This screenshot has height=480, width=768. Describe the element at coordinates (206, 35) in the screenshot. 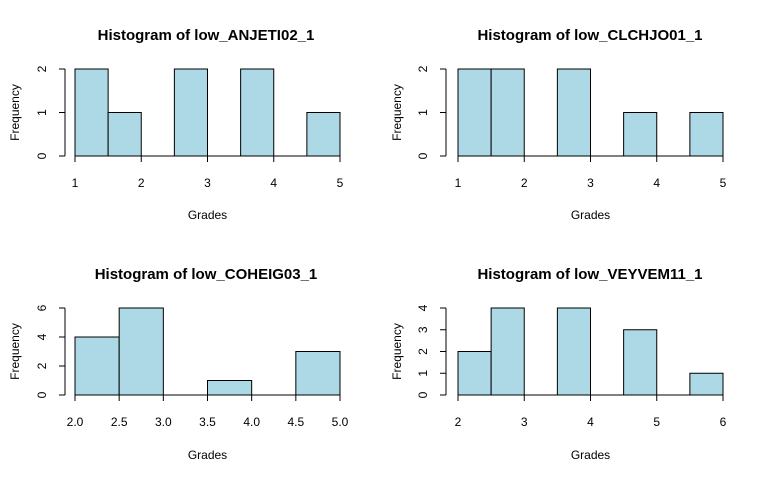

I see `chart-title: Histogram of low_ANJETI02_1` at that location.